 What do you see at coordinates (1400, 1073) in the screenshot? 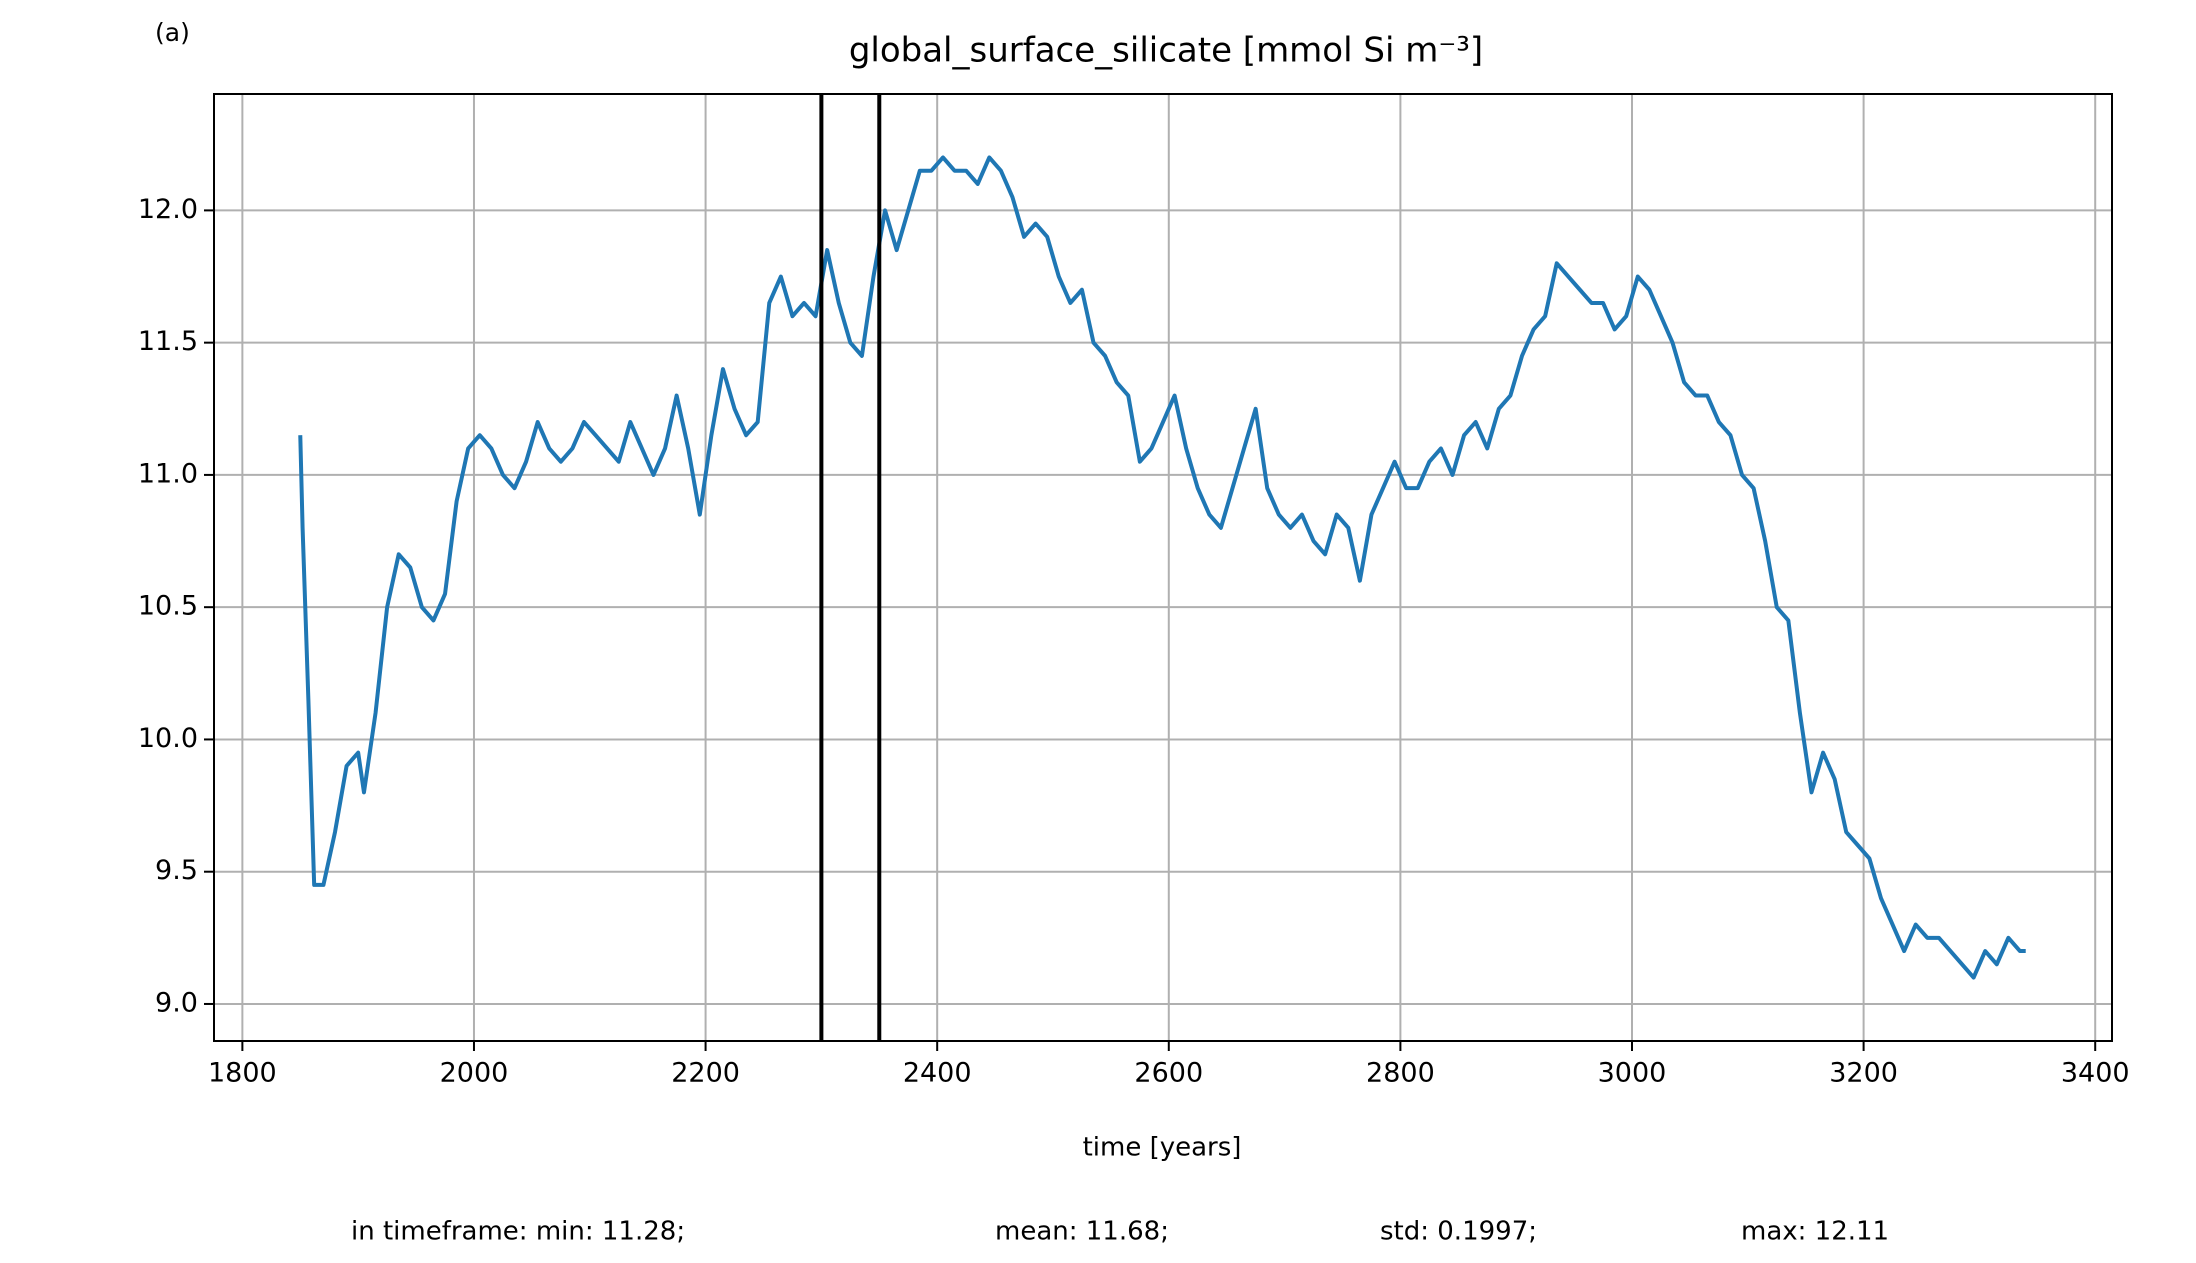
I see `x-tick-label: 2800` at bounding box center [1400, 1073].